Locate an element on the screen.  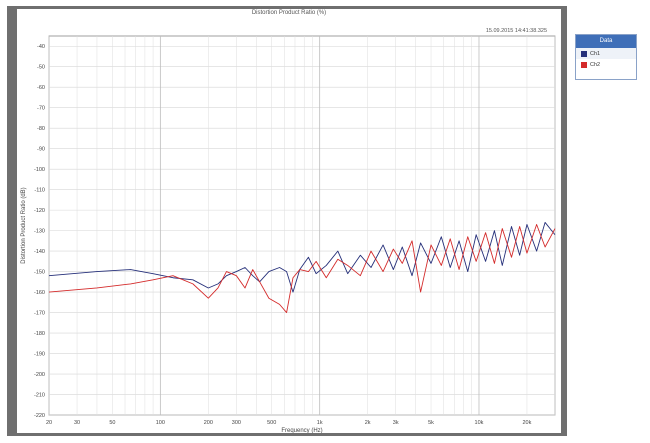
y-tick-label: -90 is located at coordinates (41, 150).